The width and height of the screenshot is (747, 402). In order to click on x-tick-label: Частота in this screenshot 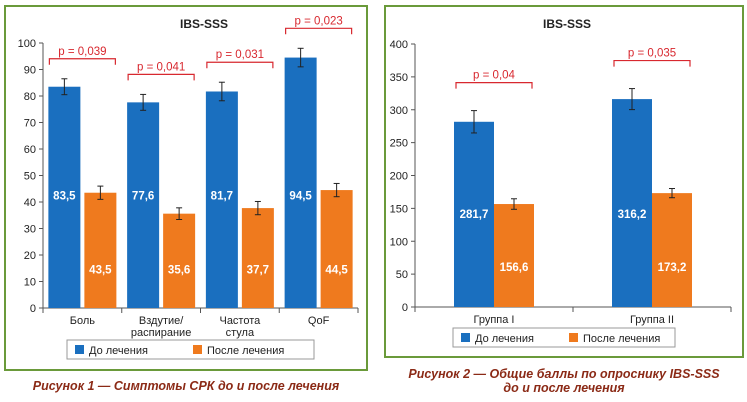, I will do `click(240, 321)`.